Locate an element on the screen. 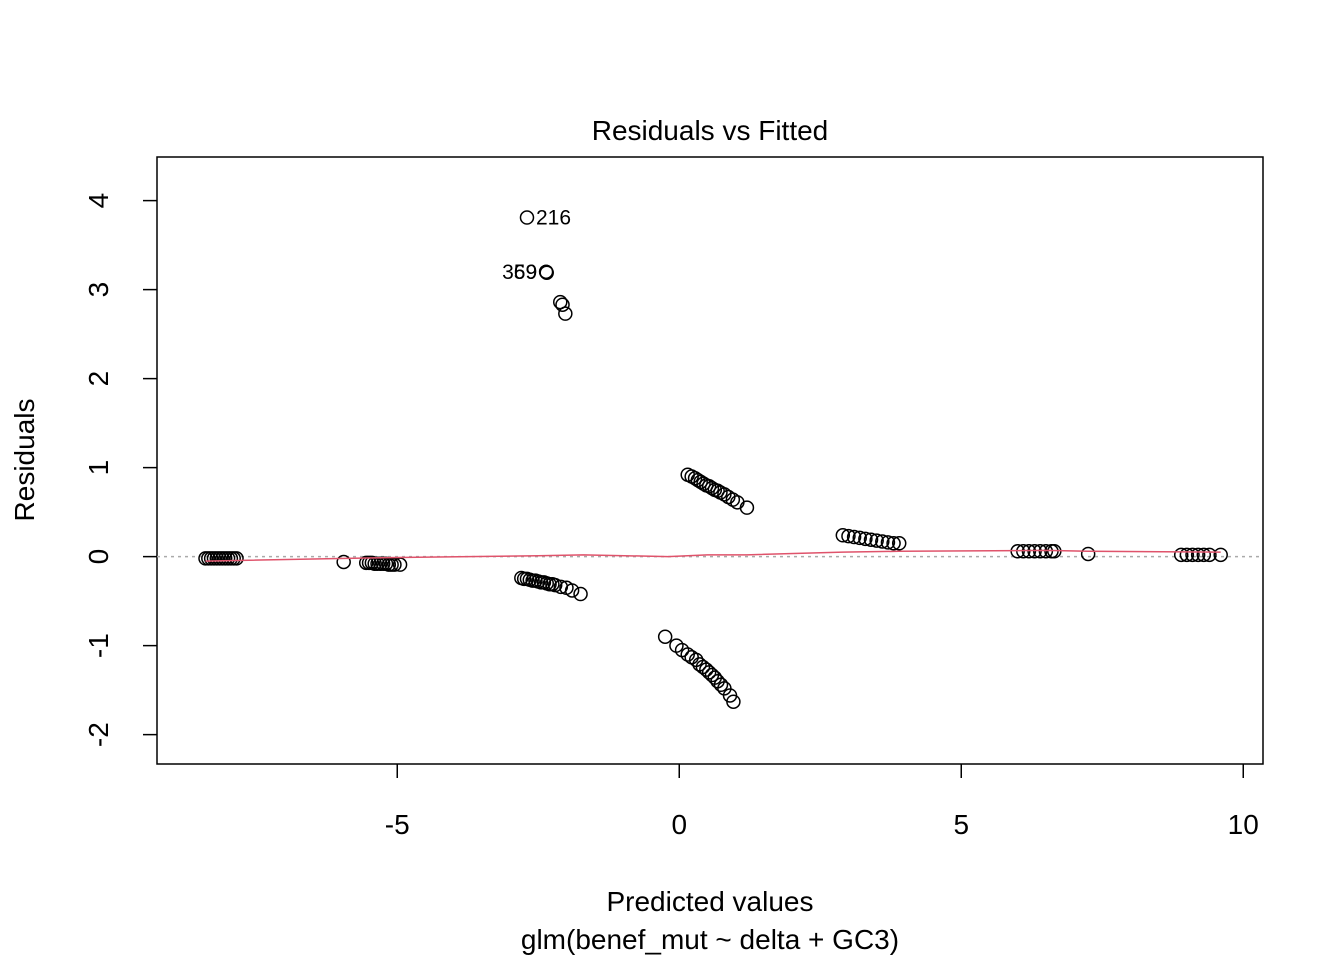 This screenshot has height=965, width=1344. x-tick-label: 10 is located at coordinates (1243, 824).